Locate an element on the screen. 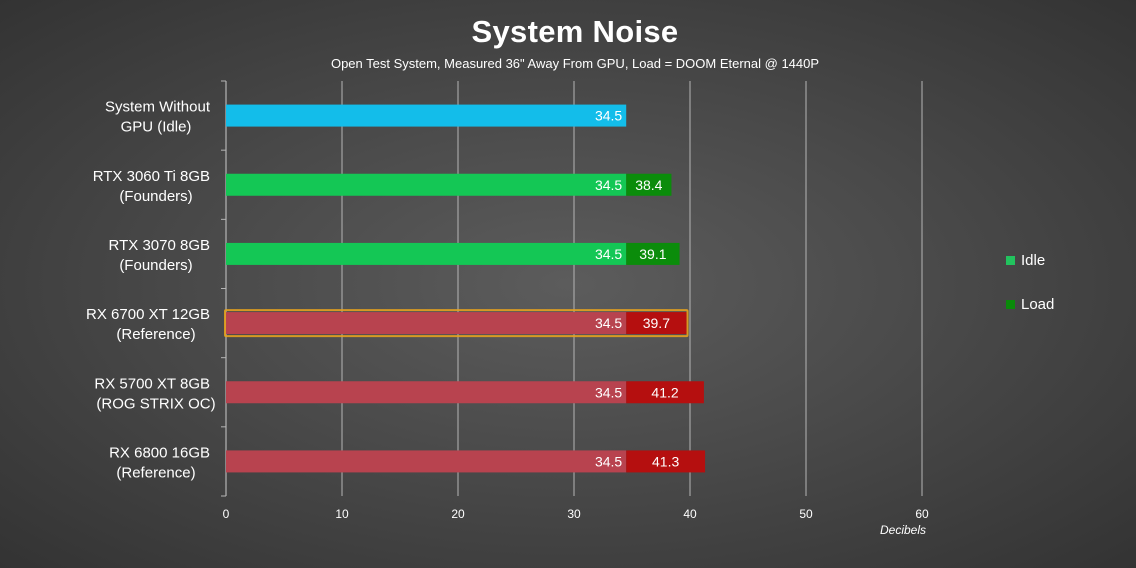 This screenshot has height=568, width=1136. bar-load-value: 39.1 is located at coordinates (652, 254).